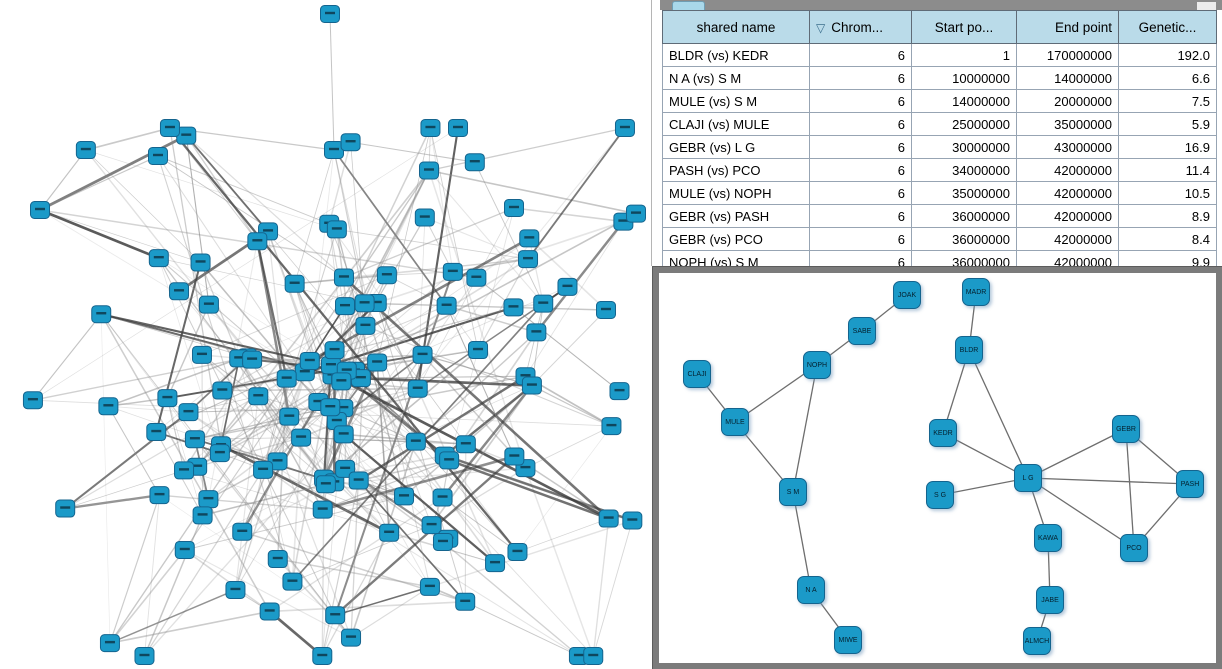  Describe the element at coordinates (848, 640) in the screenshot. I see `detail-network-node-miwe: MIWE` at that location.